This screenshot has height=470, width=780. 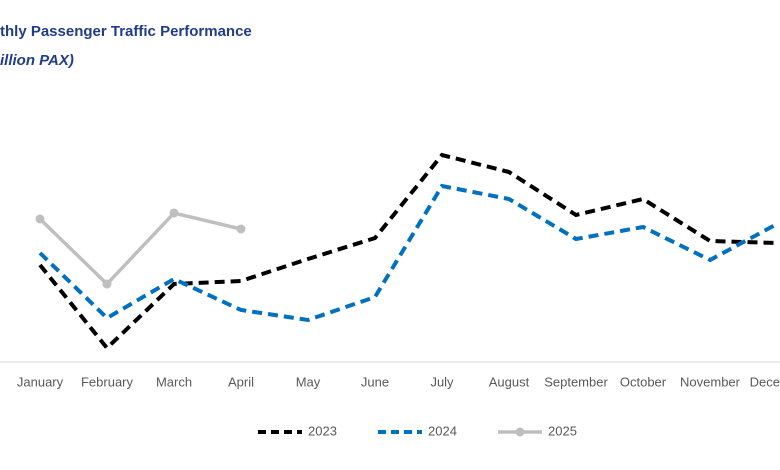 I want to click on legend-marker, so click(x=520, y=432).